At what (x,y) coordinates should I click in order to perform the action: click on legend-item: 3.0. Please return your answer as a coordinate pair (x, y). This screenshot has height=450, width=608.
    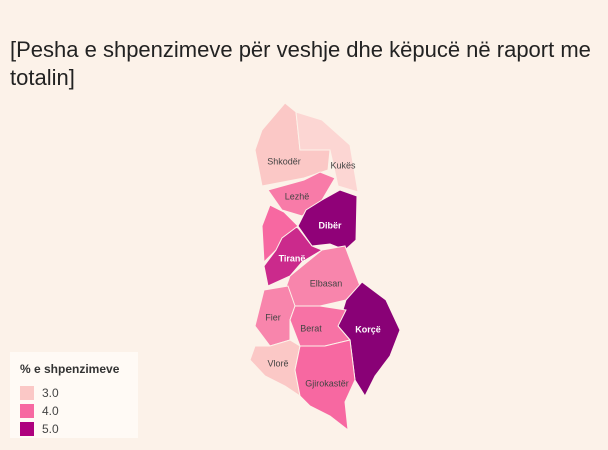
    Looking at the image, I should click on (39, 393).